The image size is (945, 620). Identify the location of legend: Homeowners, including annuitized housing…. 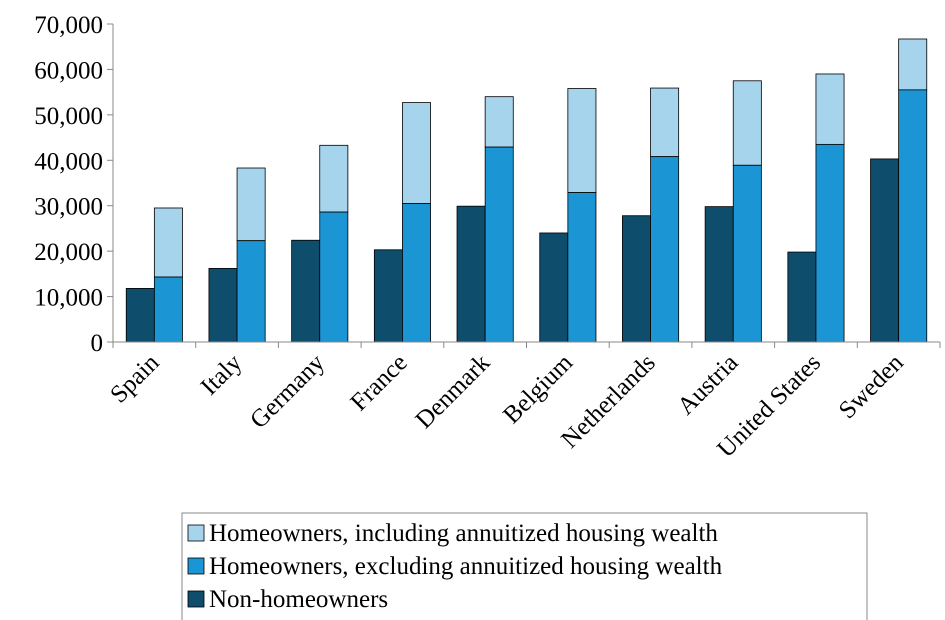
(524, 566).